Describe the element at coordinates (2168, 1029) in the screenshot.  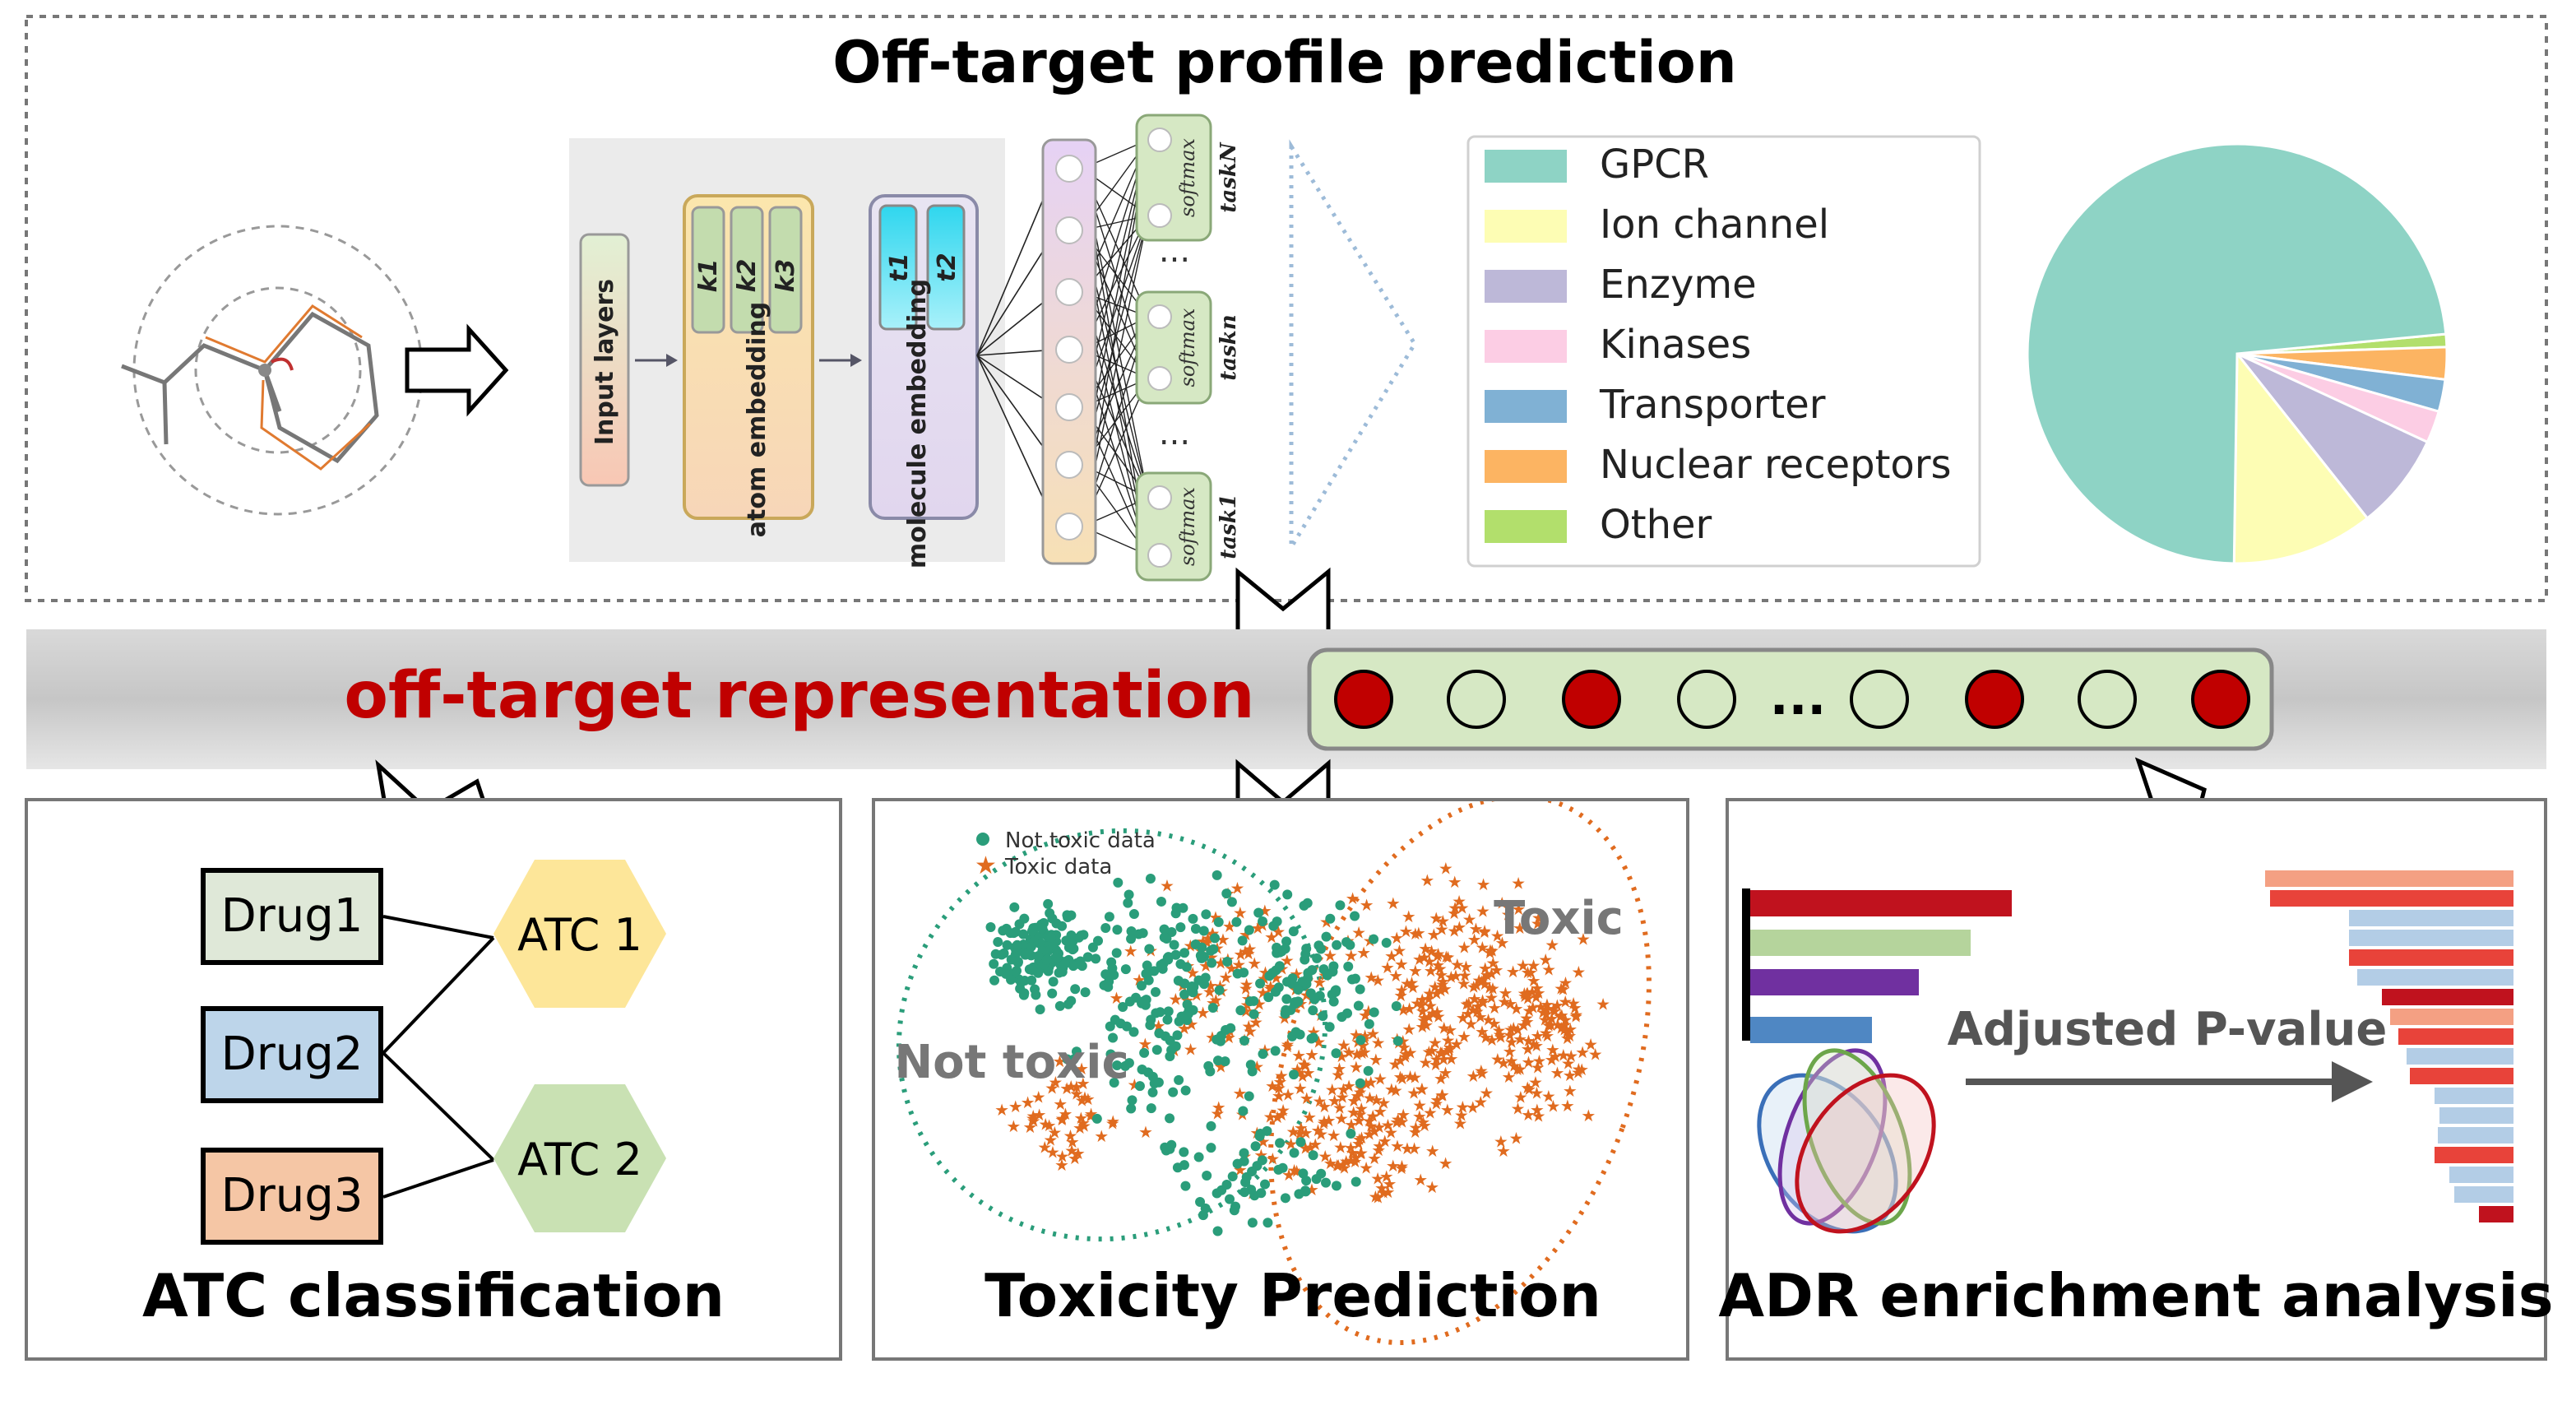
I see `adjusted-pvalue-label: Adjusted P-value` at that location.